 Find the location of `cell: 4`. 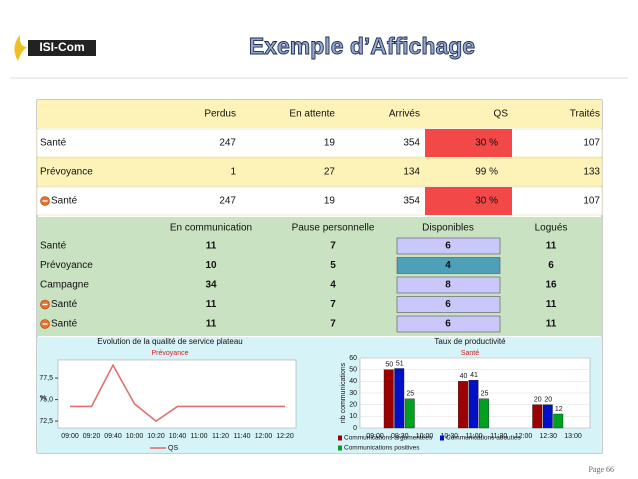

cell: 4 is located at coordinates (448, 265).